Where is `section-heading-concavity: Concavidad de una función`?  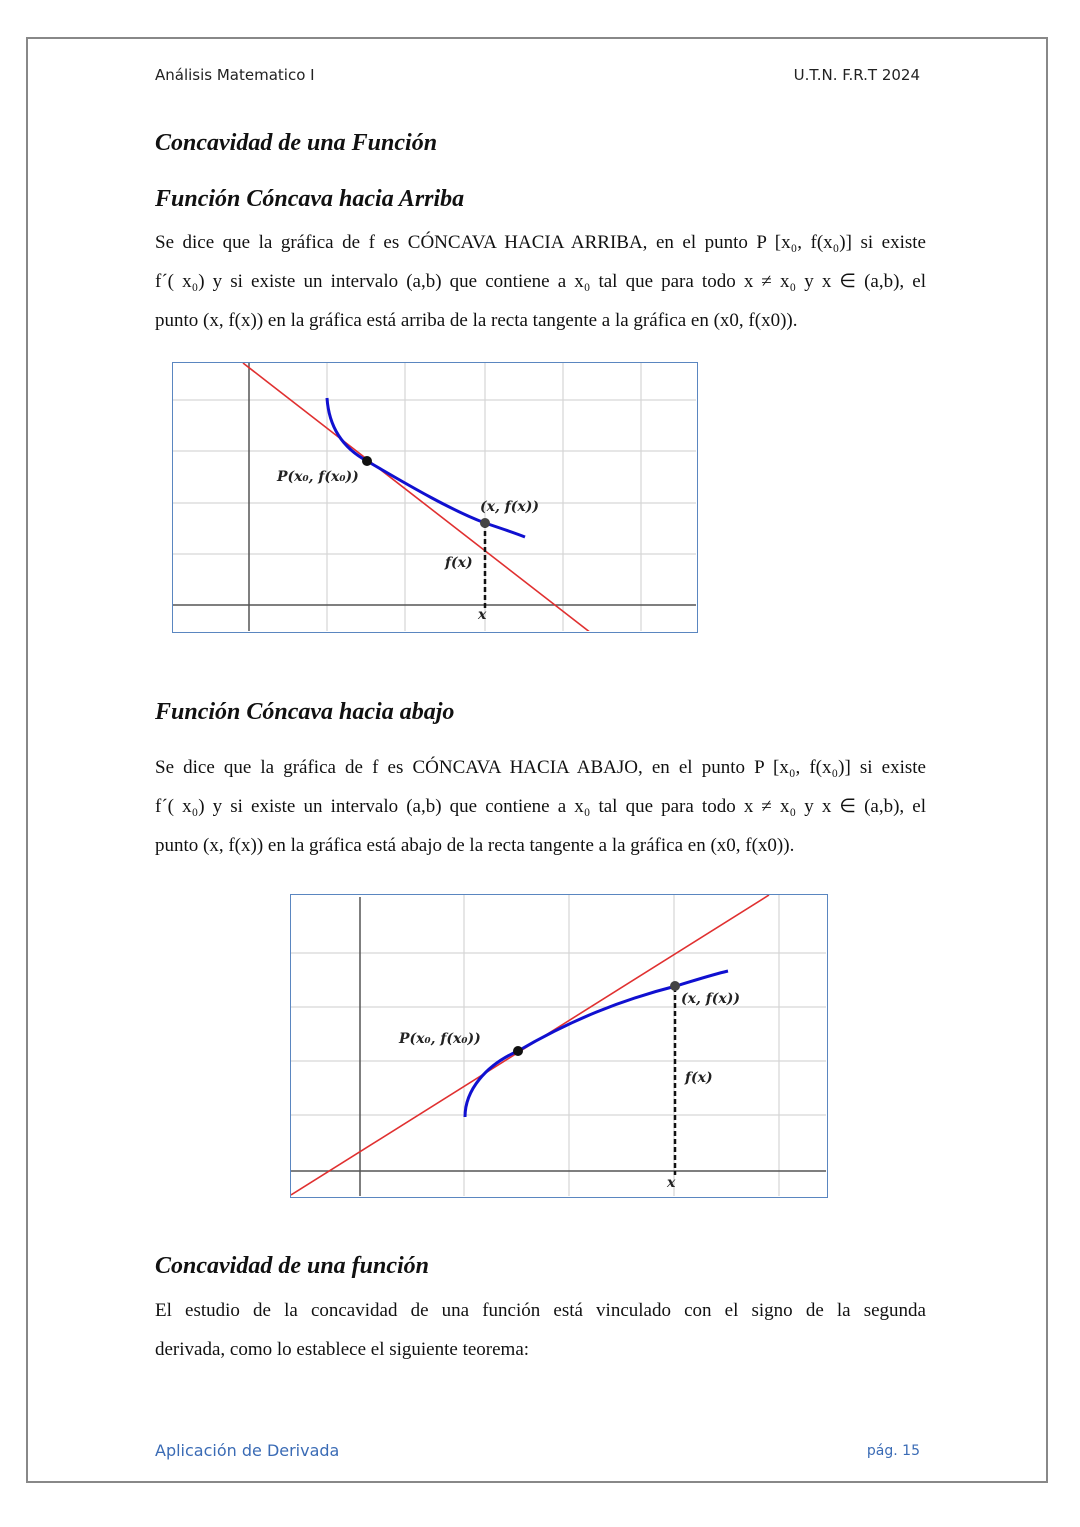
section-heading-concavity: Concavidad de una función is located at coordinates (292, 1266).